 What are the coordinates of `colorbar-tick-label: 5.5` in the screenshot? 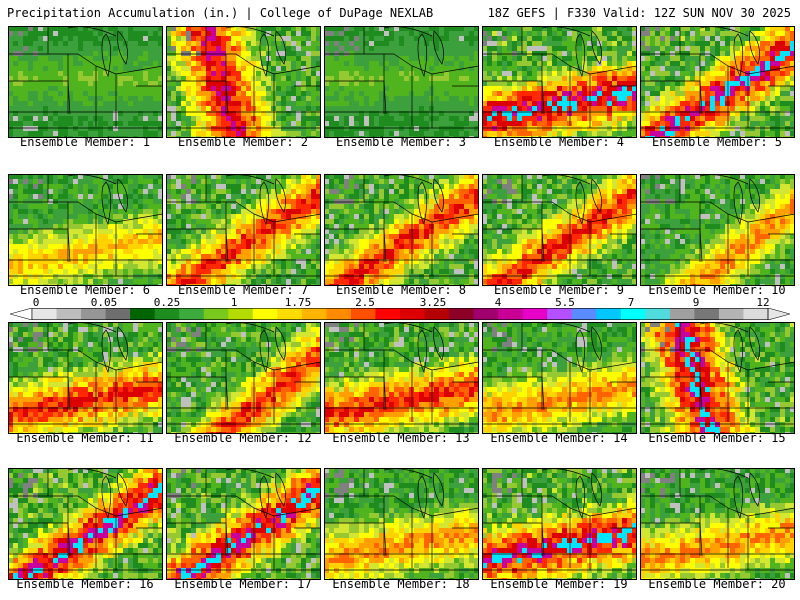 It's located at (565, 302).